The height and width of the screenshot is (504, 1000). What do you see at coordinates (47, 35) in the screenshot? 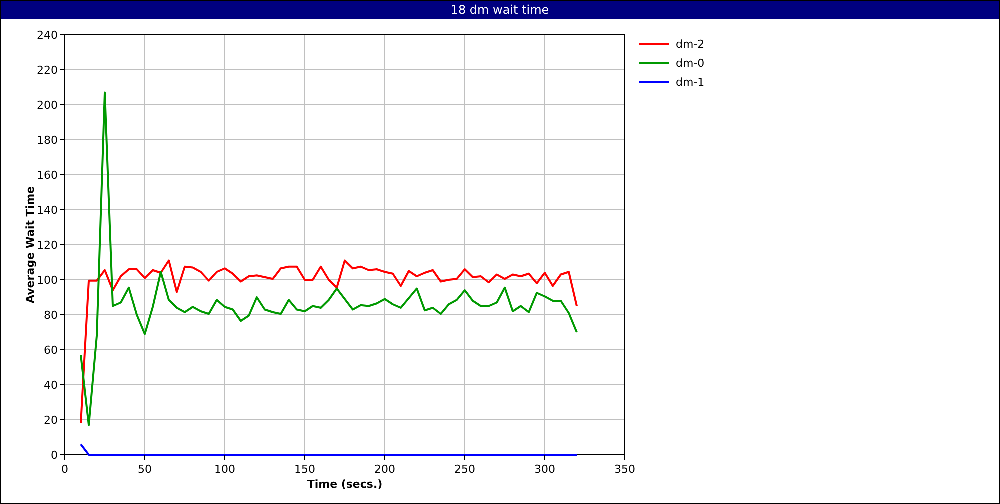
I see `y-tick-label: 240` at bounding box center [47, 35].